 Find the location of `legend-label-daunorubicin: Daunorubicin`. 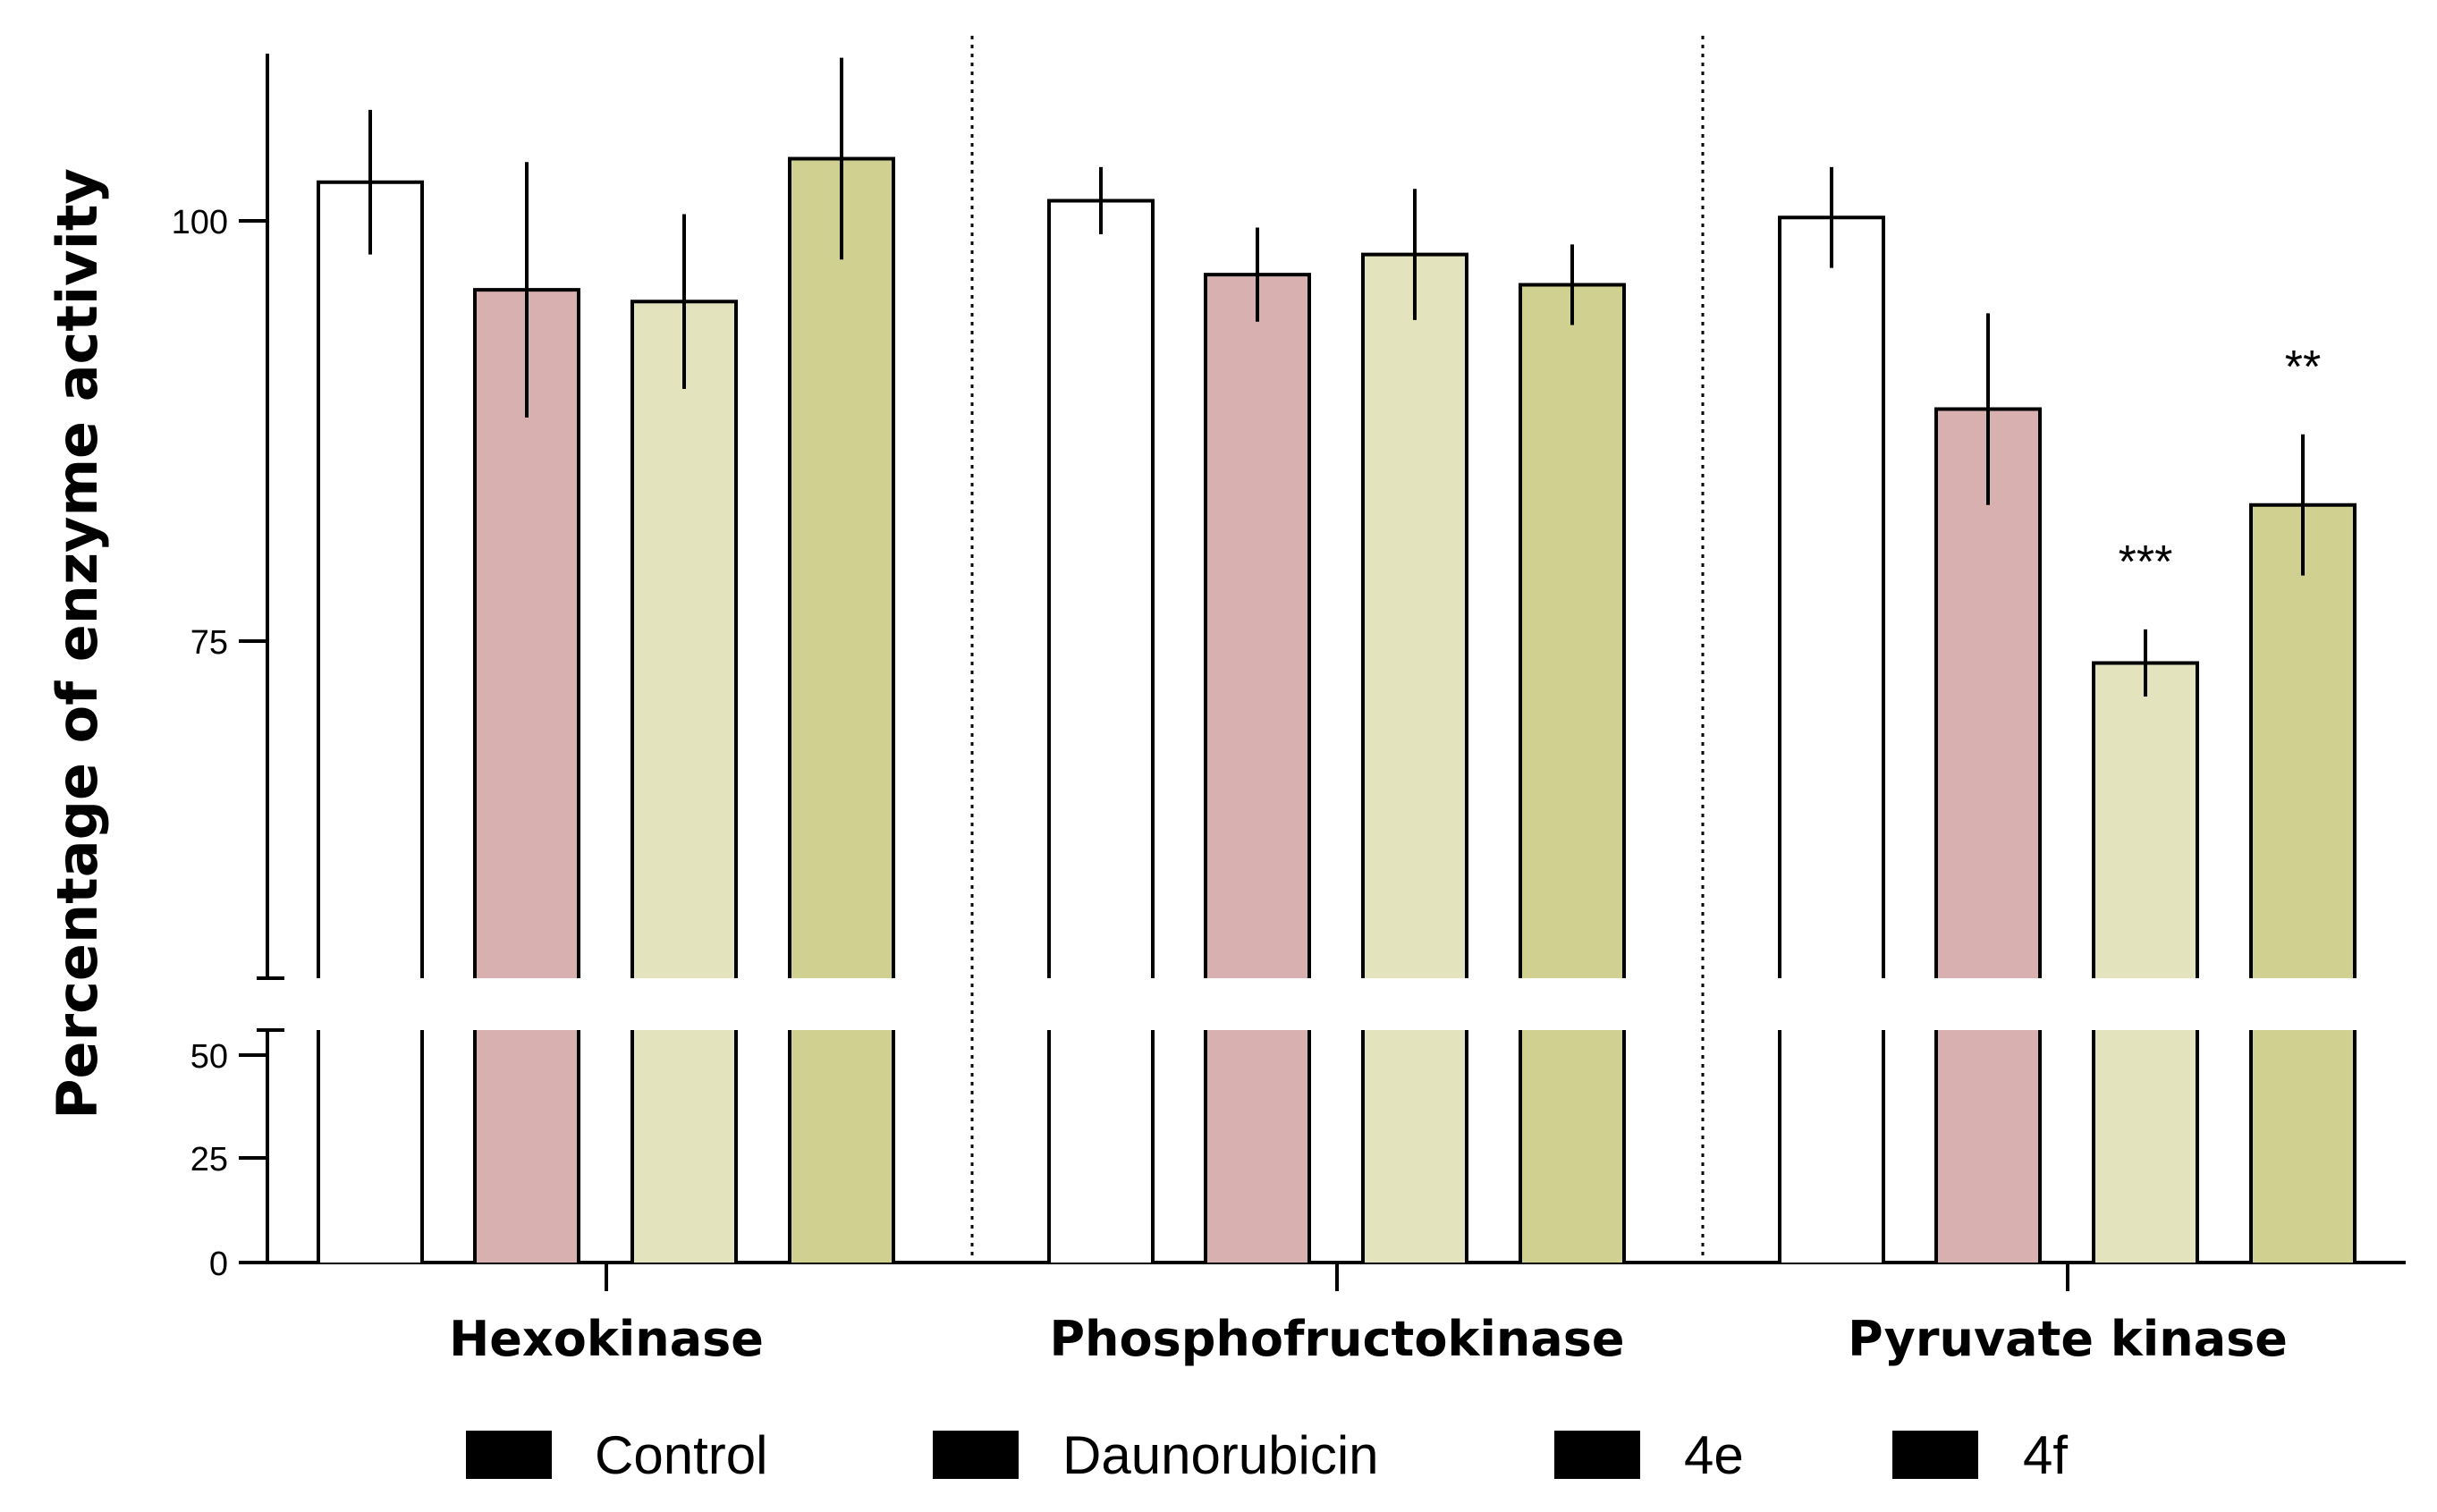

legend-label-daunorubicin: Daunorubicin is located at coordinates (1220, 1455).